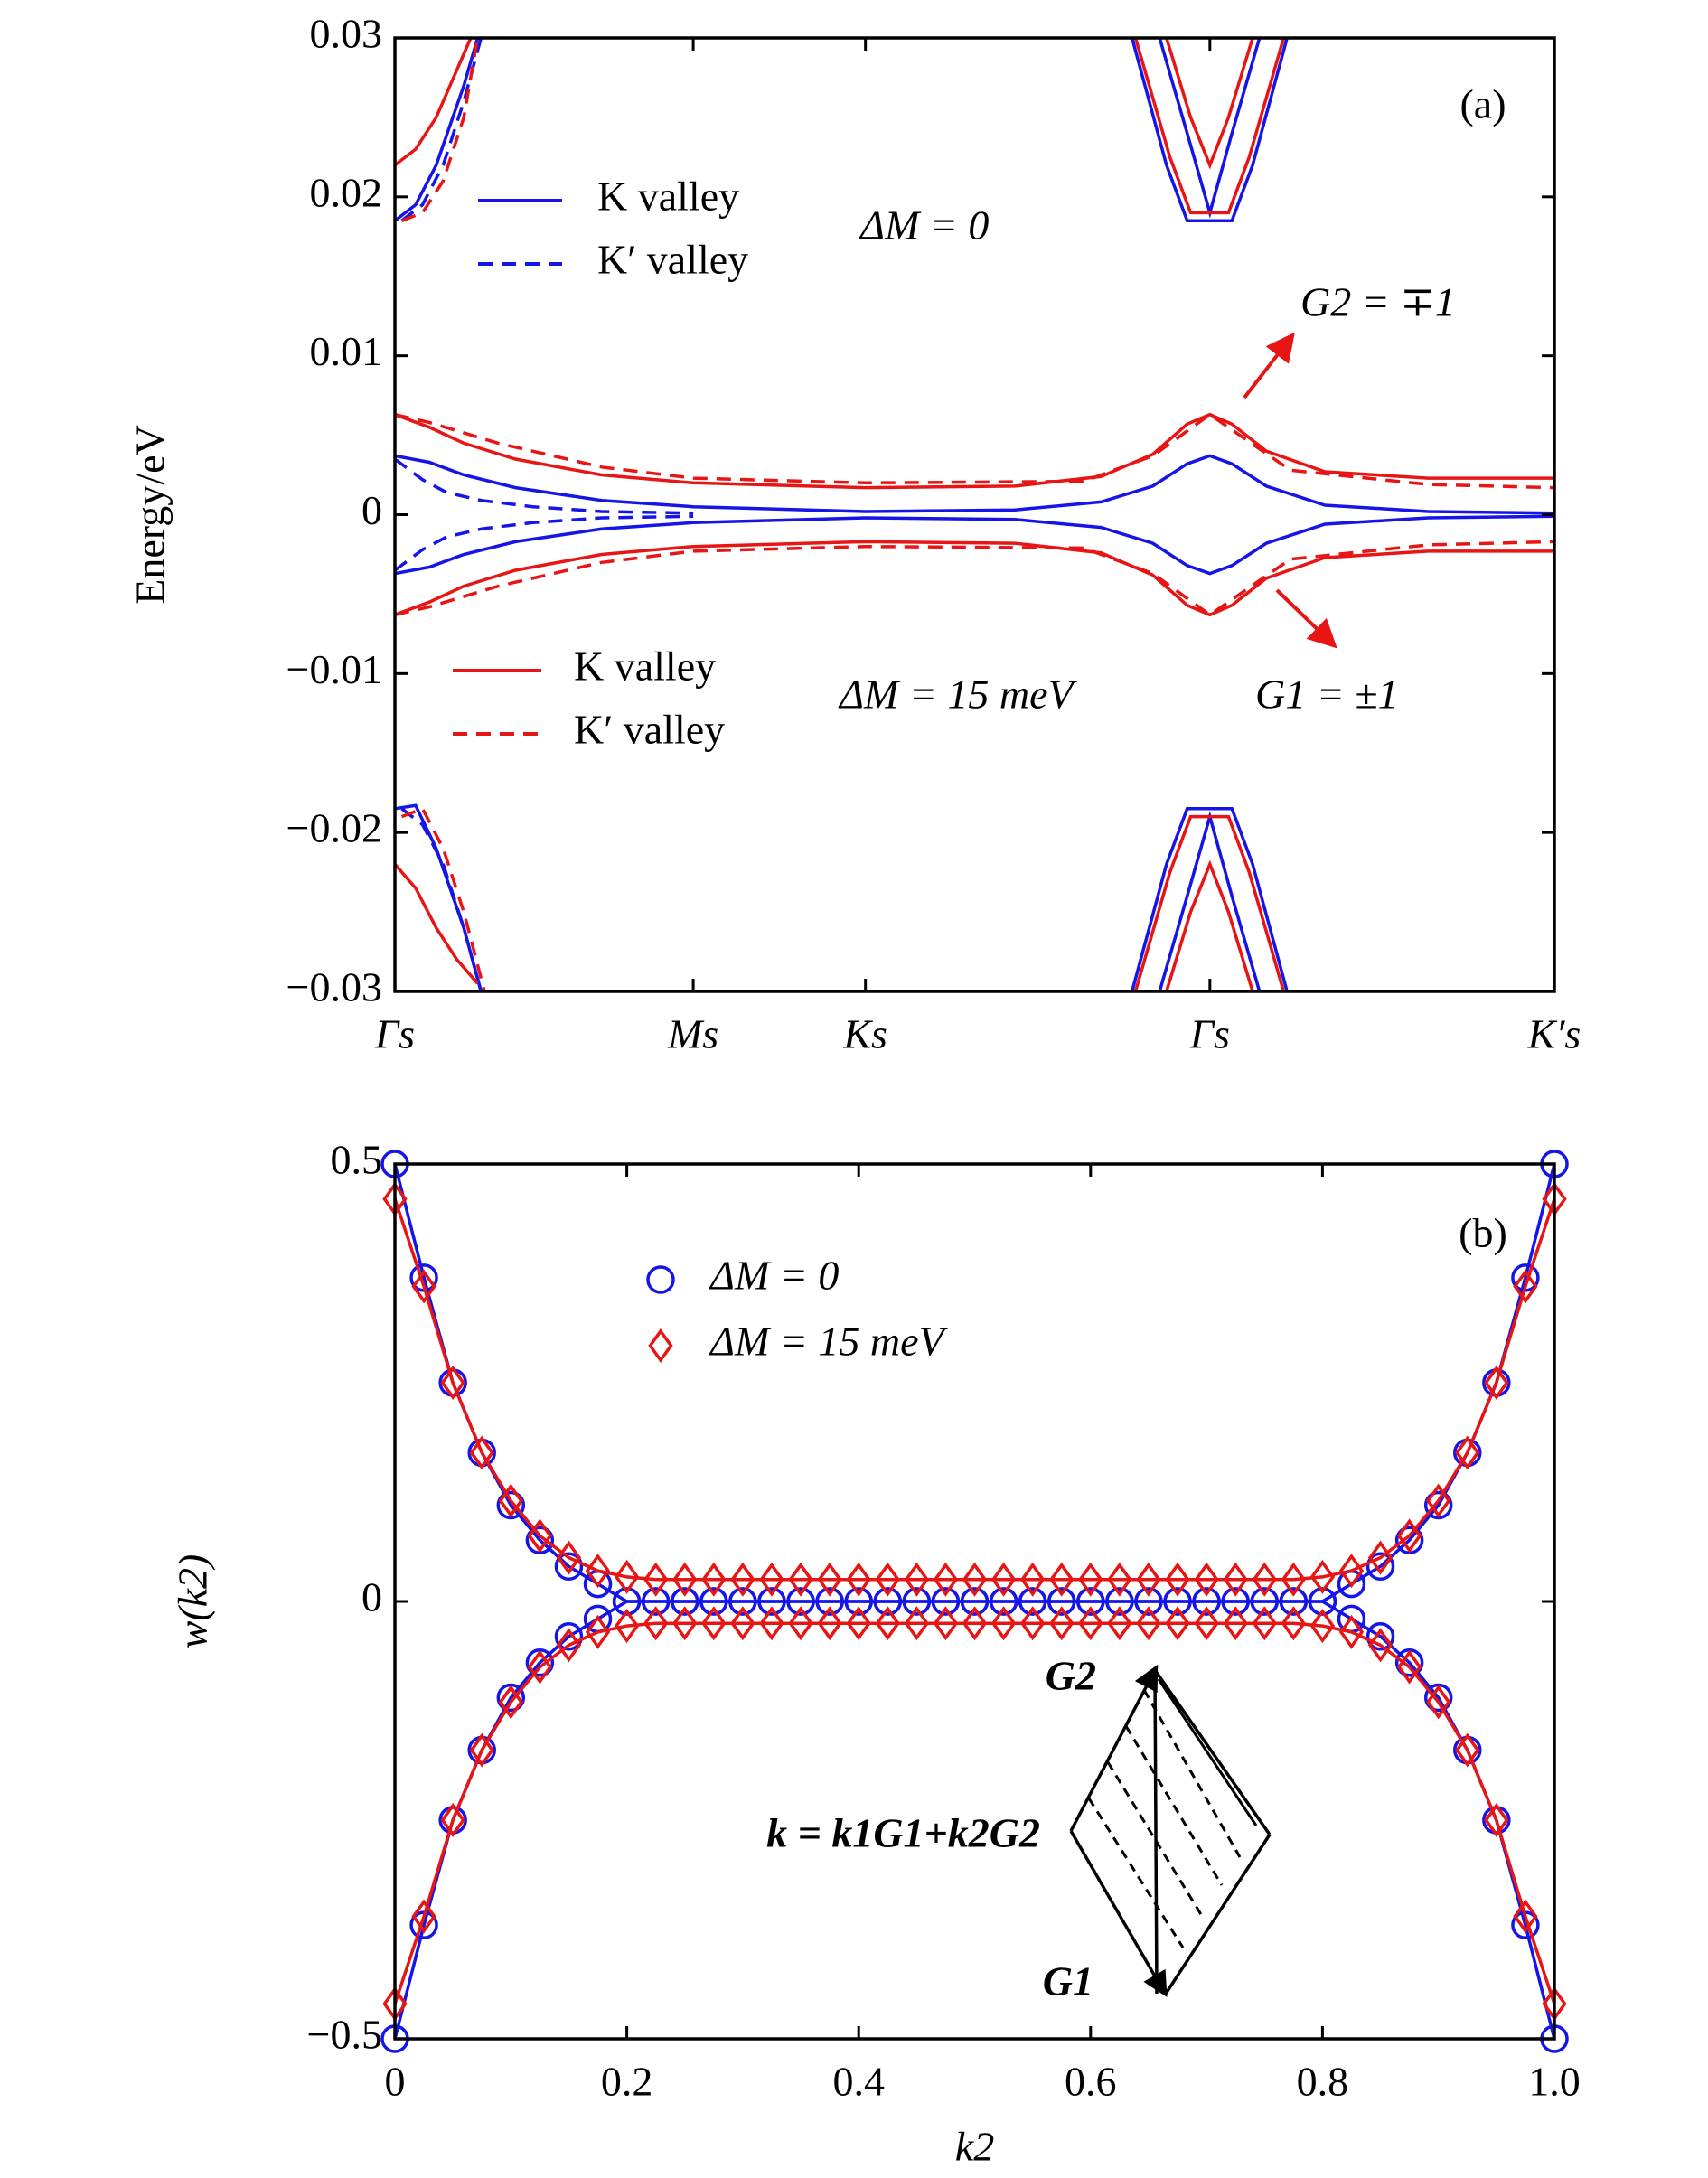  What do you see at coordinates (371, 510) in the screenshot?
I see `y-tick-label: 0` at bounding box center [371, 510].